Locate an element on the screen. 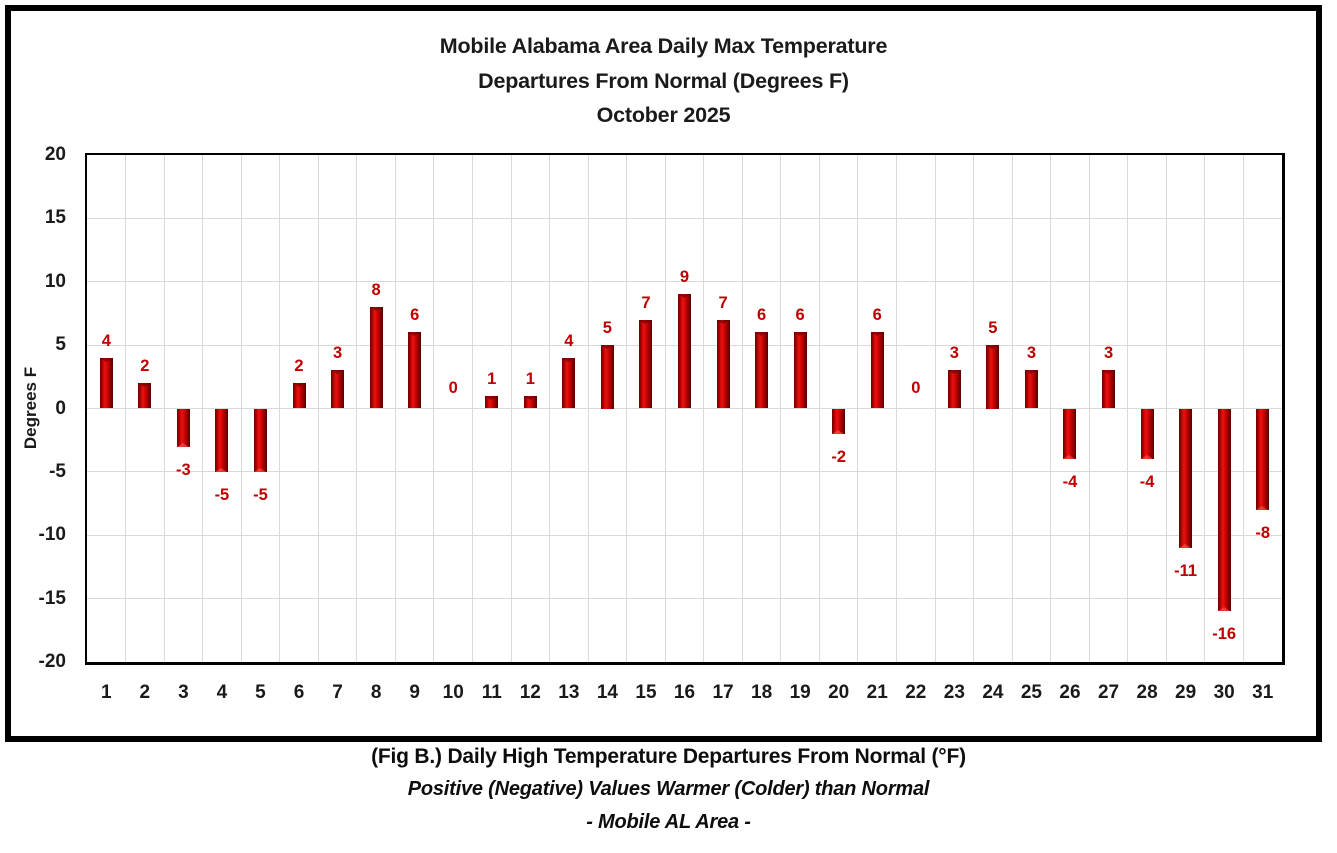  y-tick-label: 10 is located at coordinates (55, 281).